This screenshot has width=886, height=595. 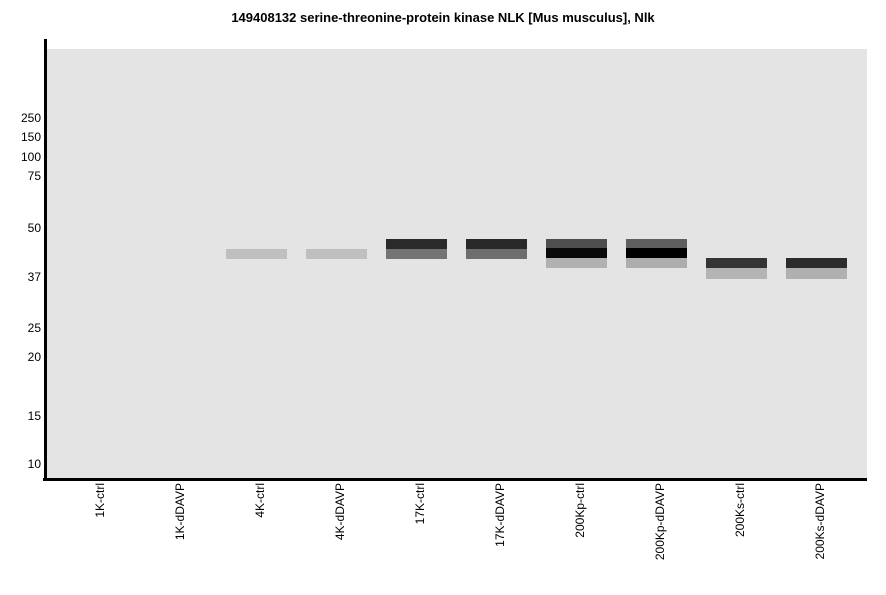 What do you see at coordinates (336, 254) in the screenshot?
I see `band-4K-dDAVP` at bounding box center [336, 254].